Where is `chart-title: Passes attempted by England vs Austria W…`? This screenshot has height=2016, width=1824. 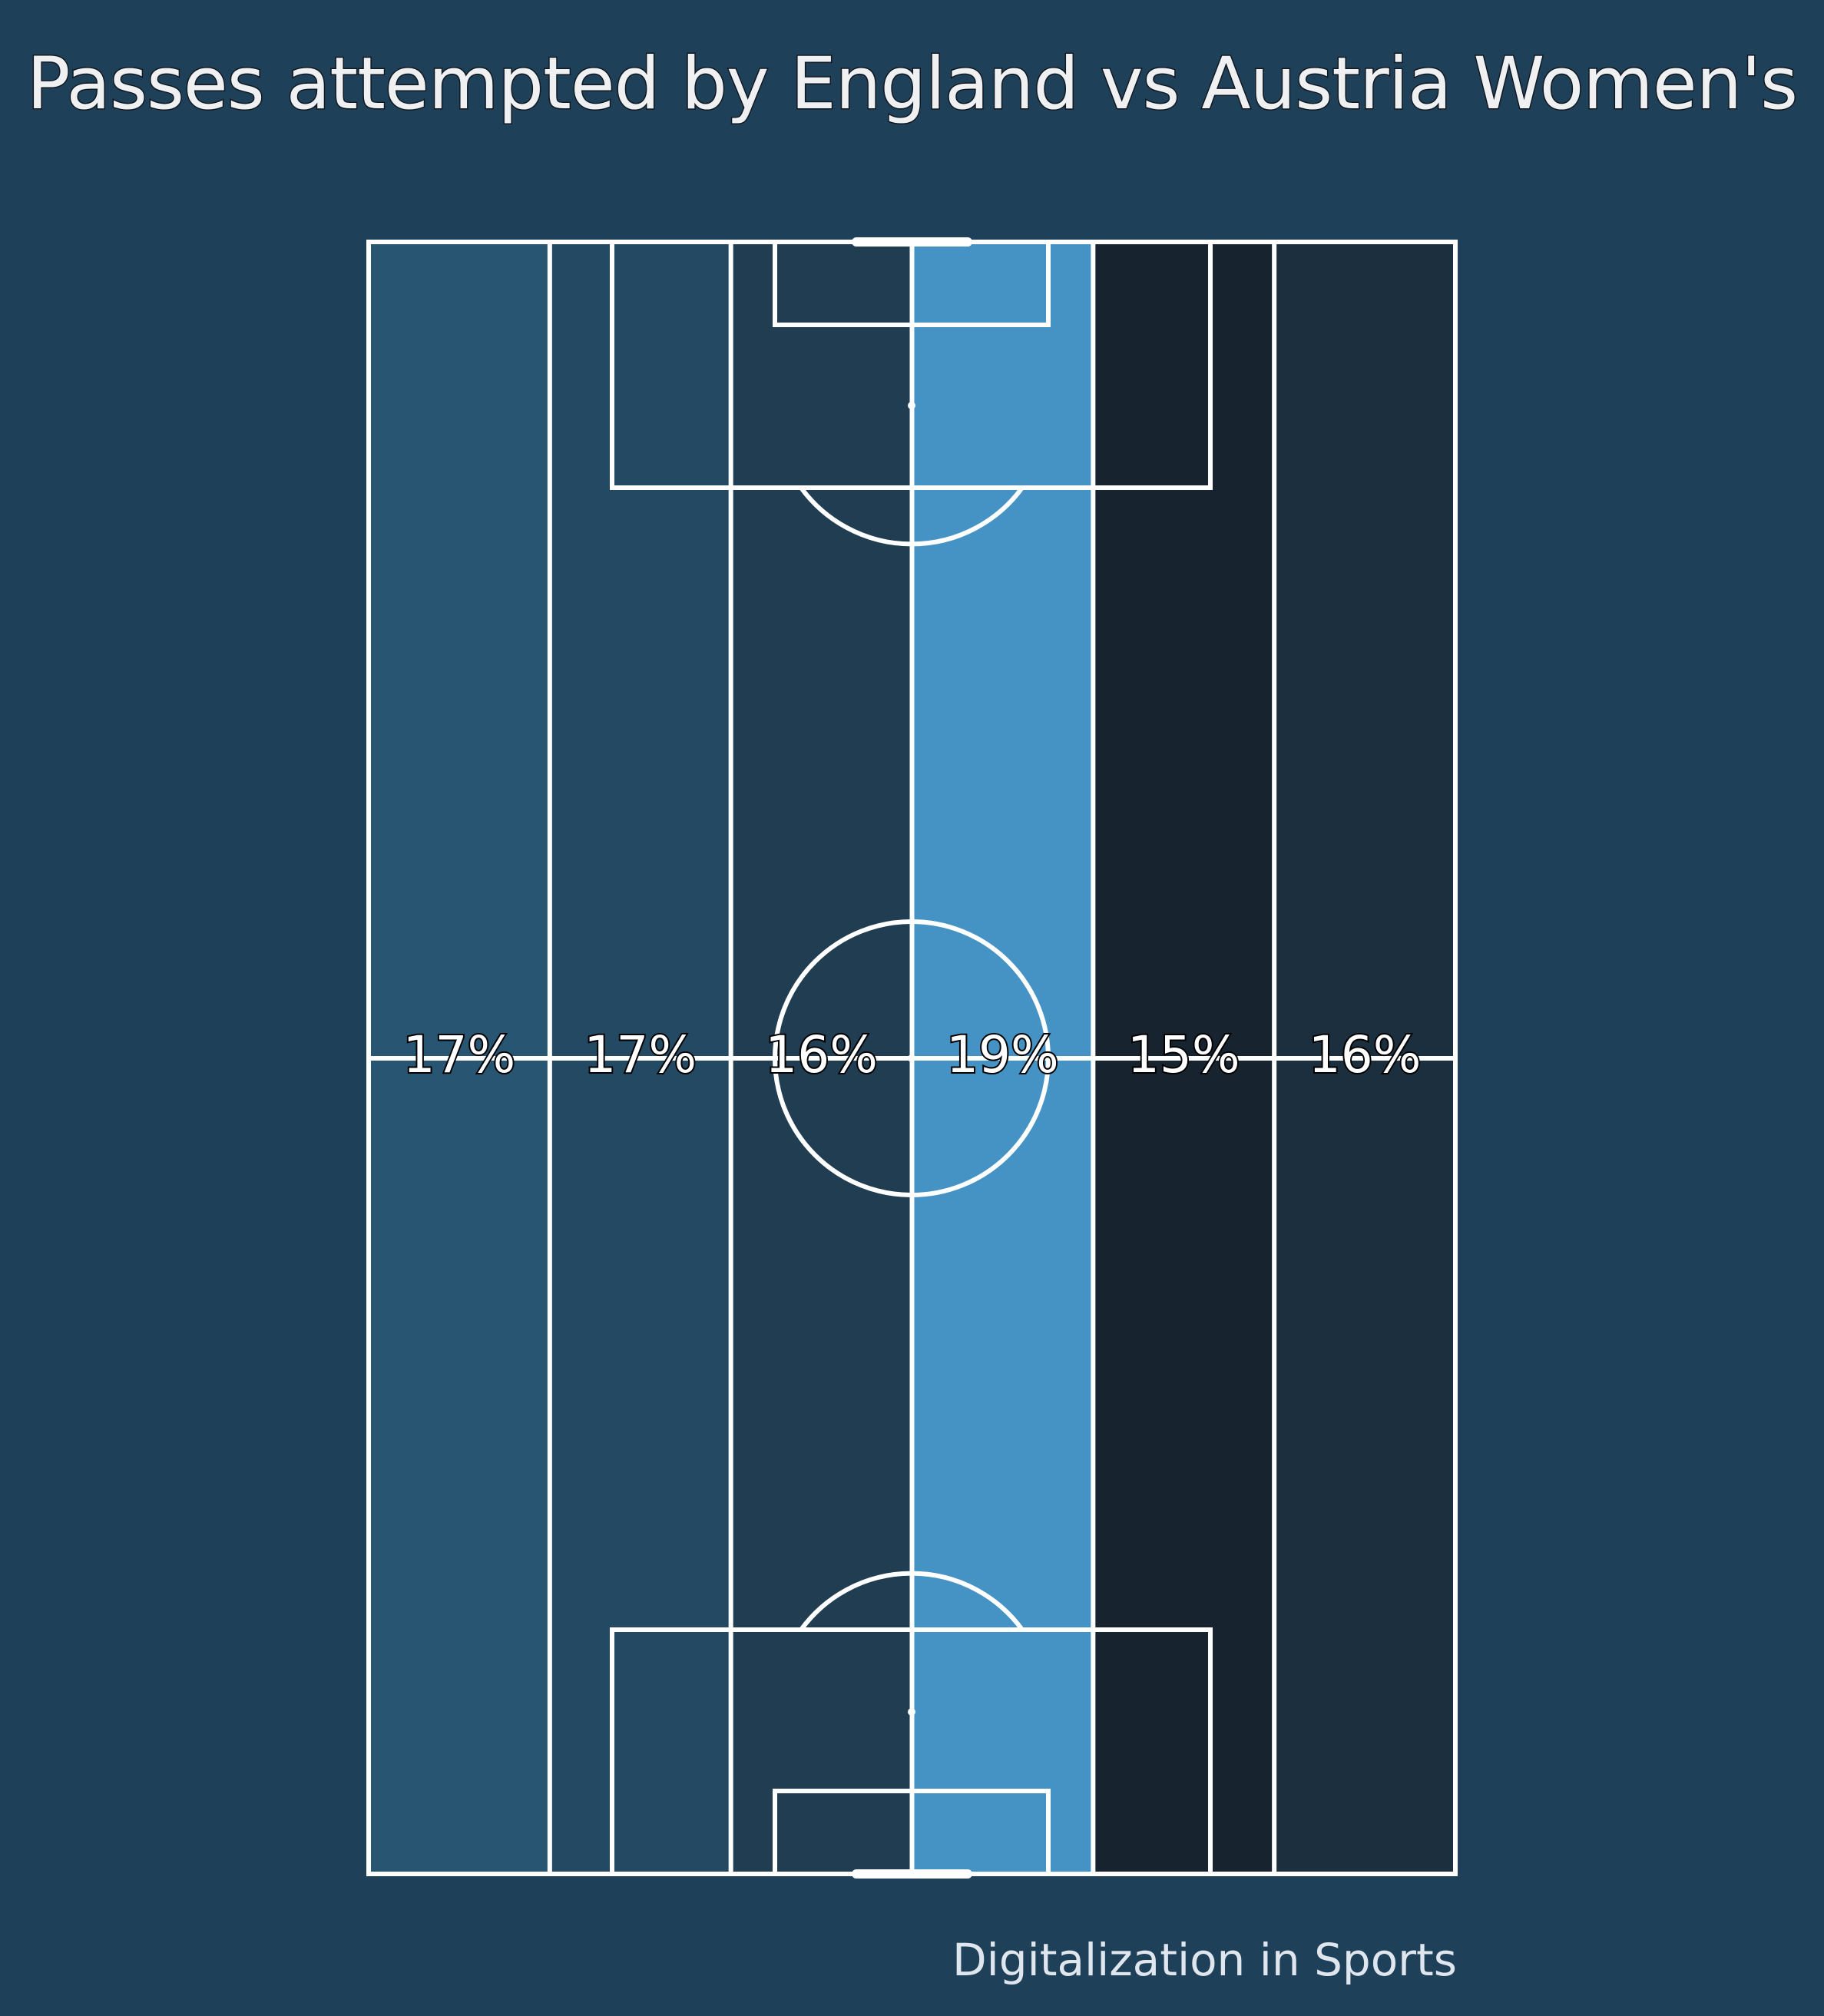 chart-title: Passes attempted by England vs Austria W… is located at coordinates (912, 84).